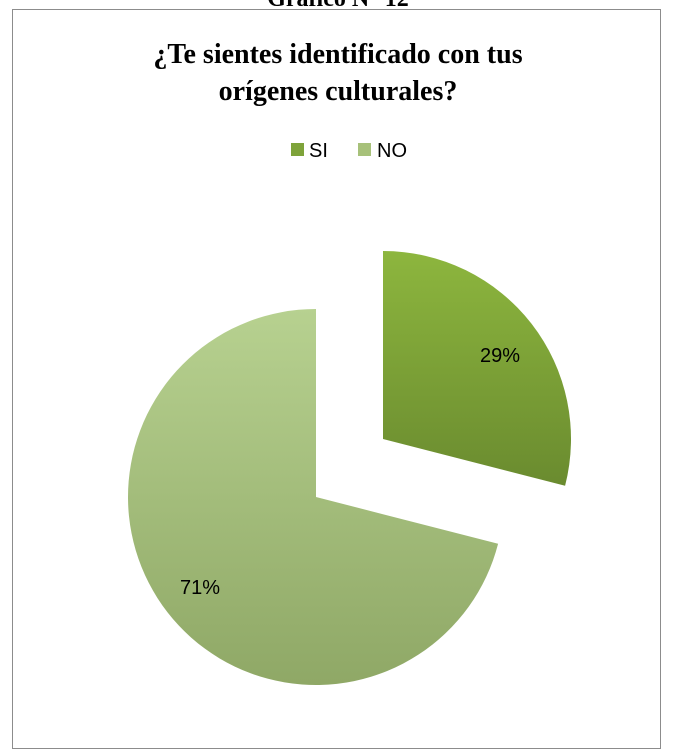 This screenshot has height=755, width=676. I want to click on legend-label-no: NO, so click(392, 151).